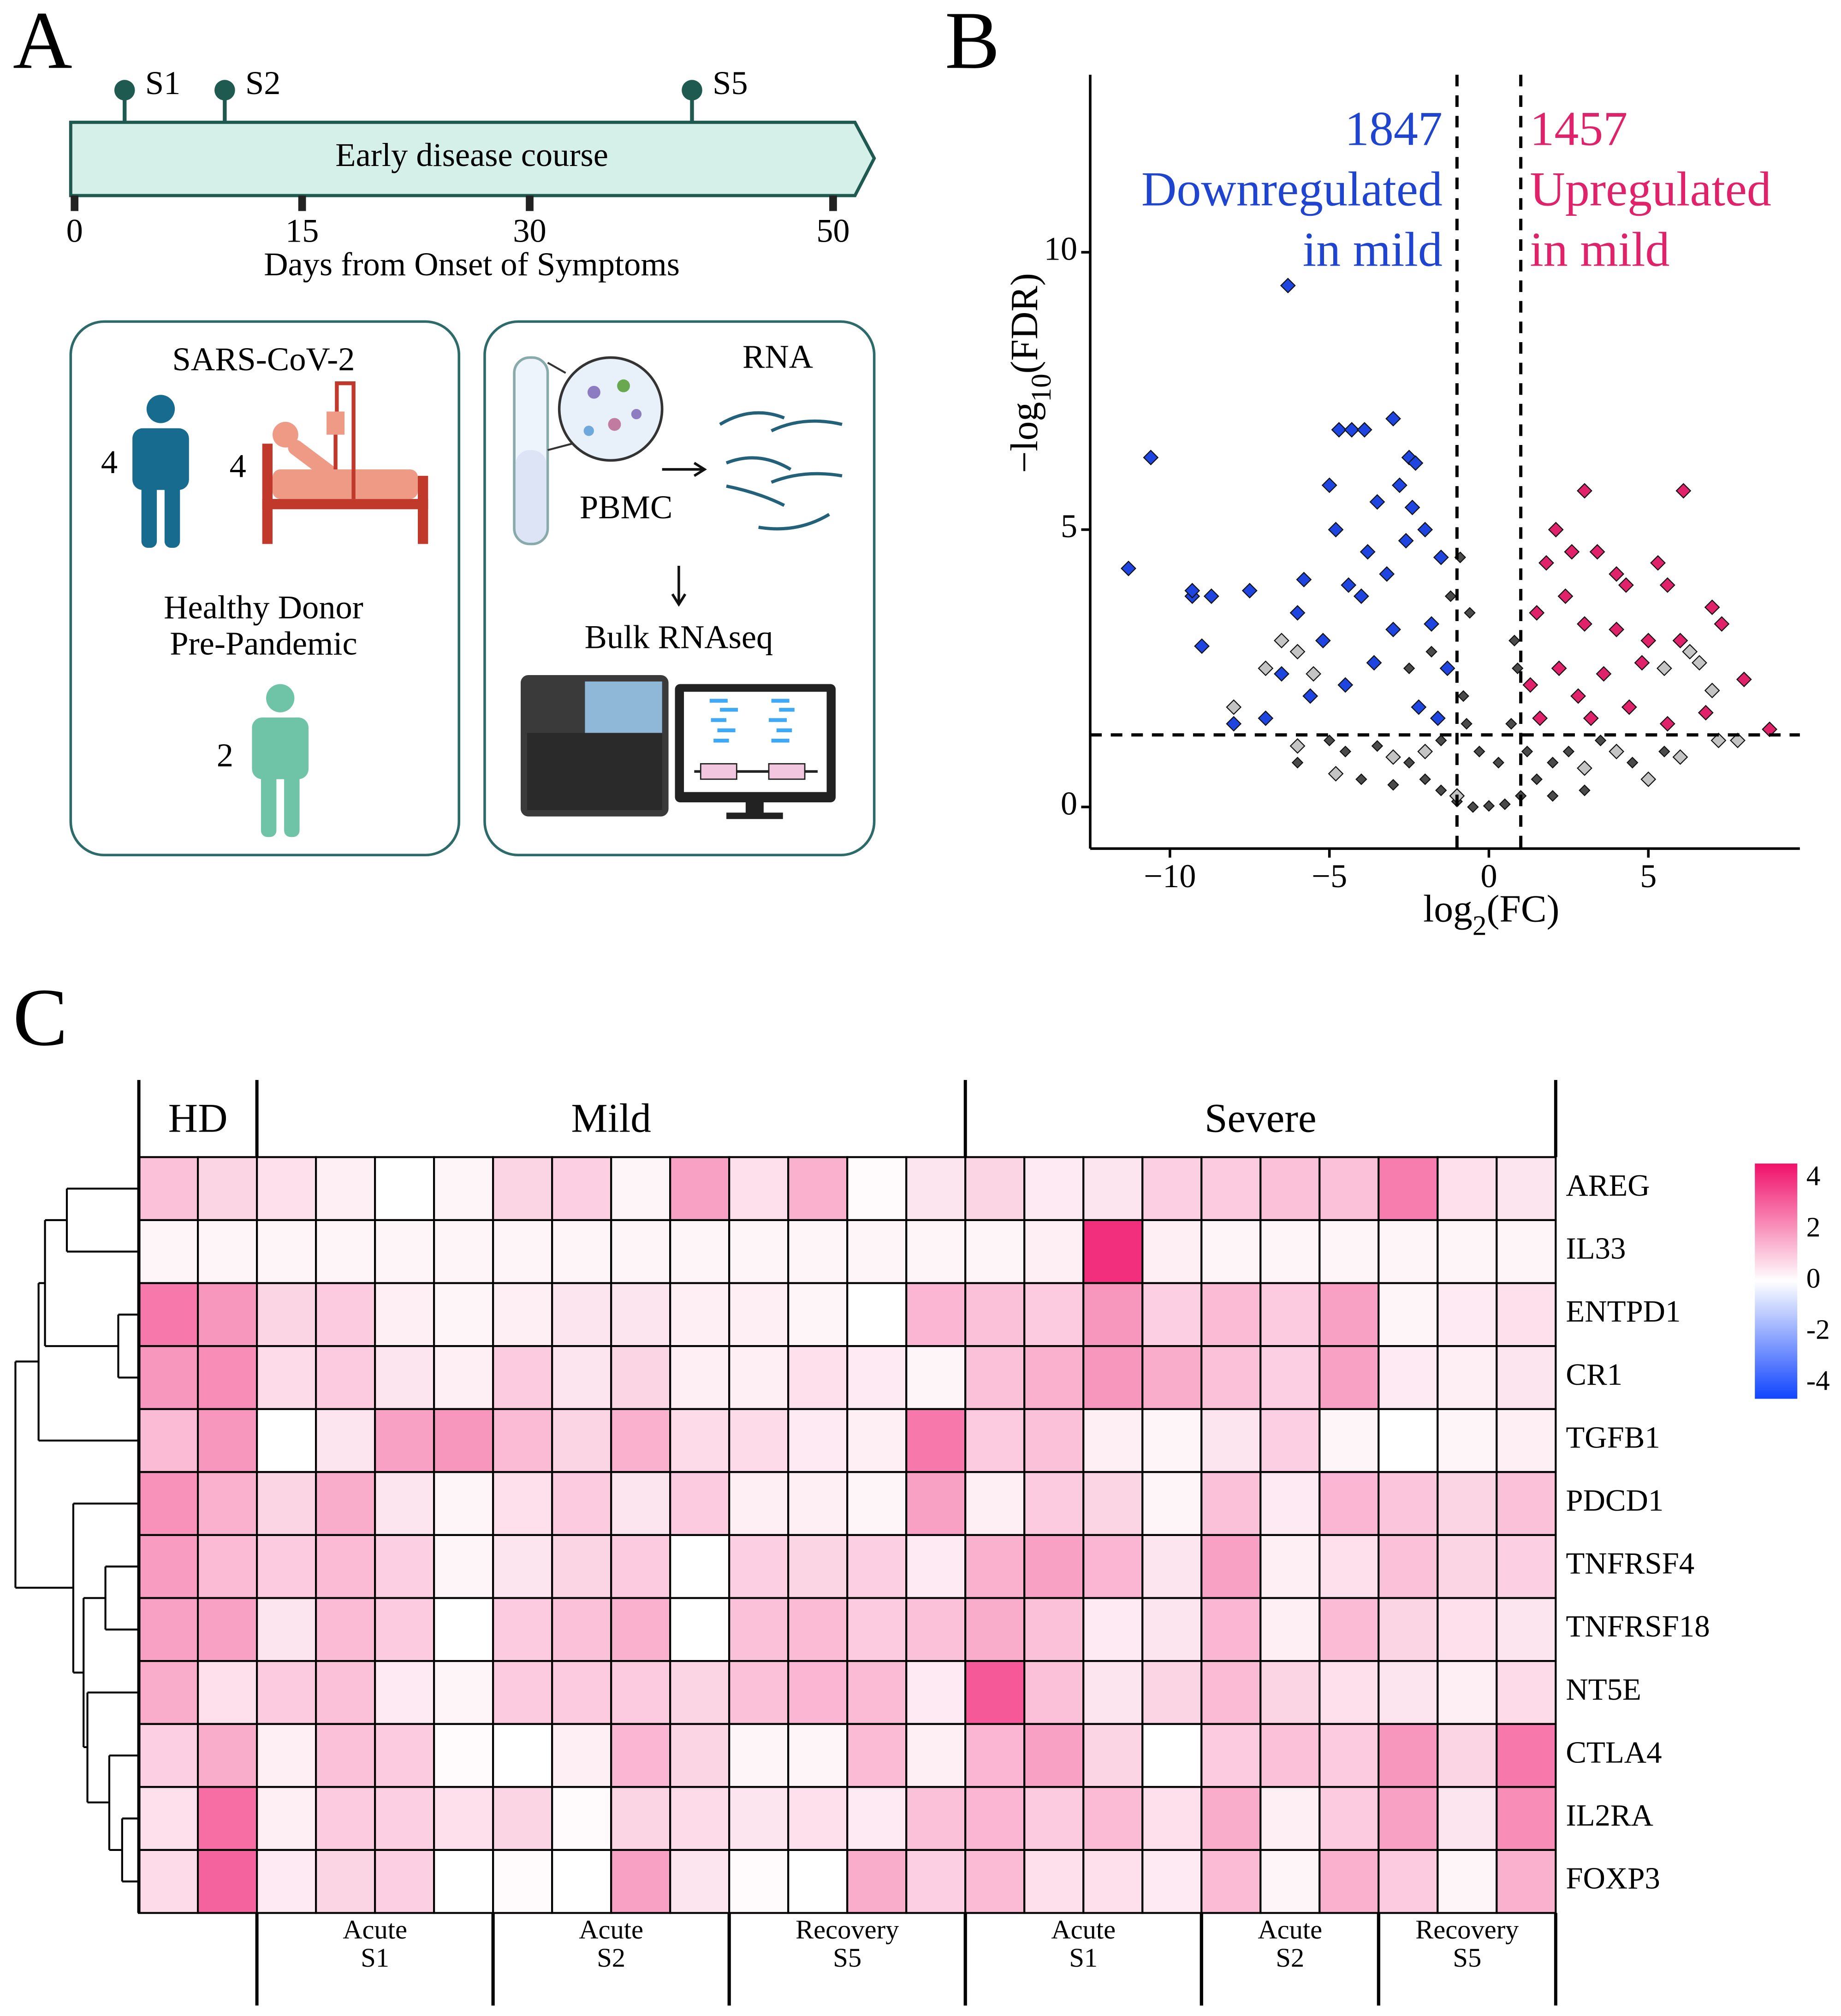  What do you see at coordinates (678, 747) in the screenshot?
I see `sequencer-icon` at bounding box center [678, 747].